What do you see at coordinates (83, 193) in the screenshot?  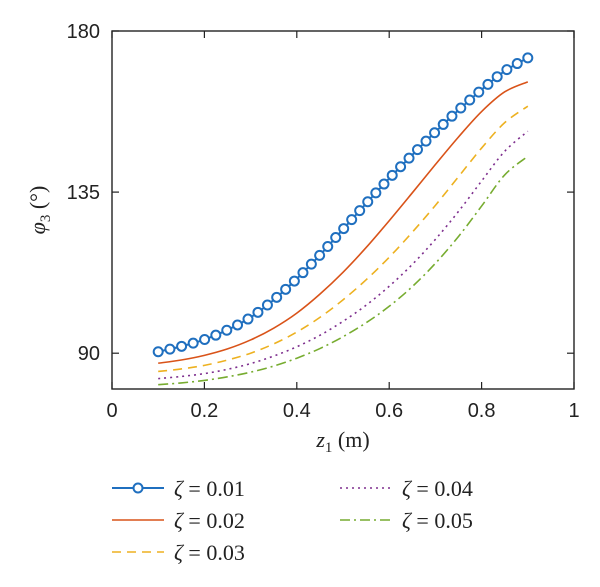 I see `y-tick-label: 135` at bounding box center [83, 193].